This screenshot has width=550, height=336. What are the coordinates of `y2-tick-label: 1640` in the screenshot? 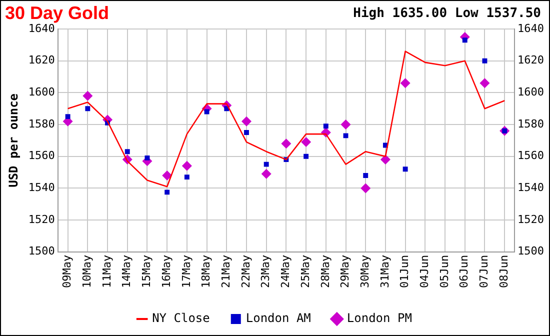 It's located at (531, 28).